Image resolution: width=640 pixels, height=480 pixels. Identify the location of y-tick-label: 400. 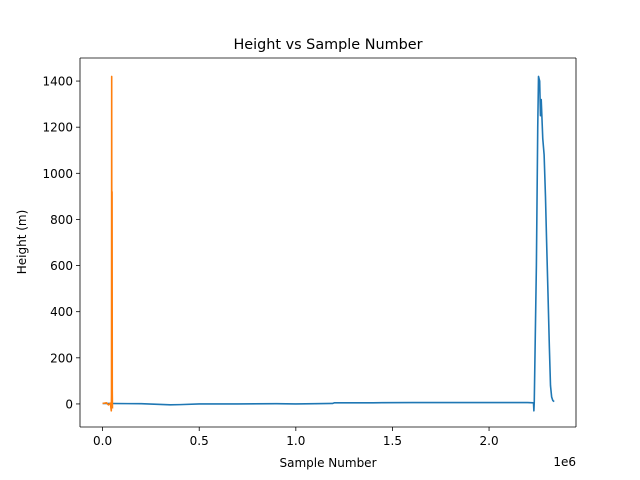
(61, 312).